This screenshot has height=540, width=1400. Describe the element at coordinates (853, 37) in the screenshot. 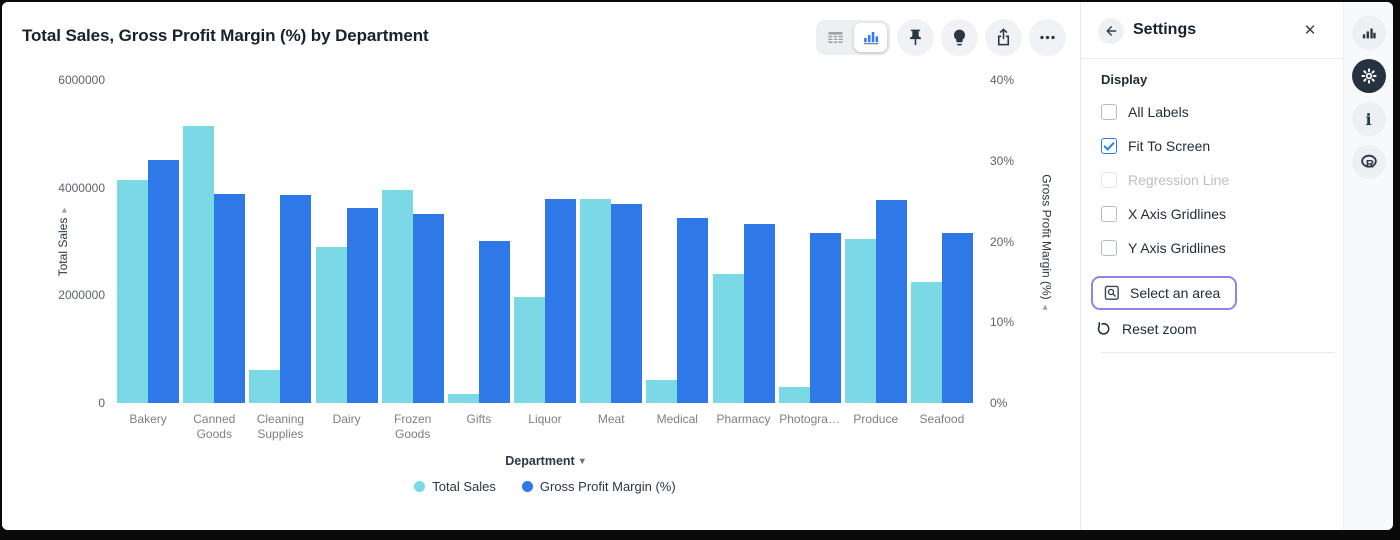

I see `view-toggle` at that location.